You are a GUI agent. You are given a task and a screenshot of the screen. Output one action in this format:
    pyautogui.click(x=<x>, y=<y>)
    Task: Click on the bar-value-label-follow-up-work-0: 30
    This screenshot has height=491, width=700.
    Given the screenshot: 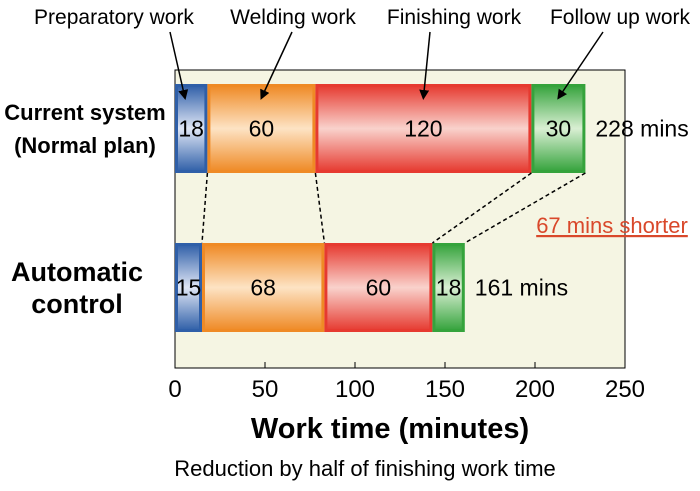 What is the action you would take?
    pyautogui.click(x=559, y=129)
    